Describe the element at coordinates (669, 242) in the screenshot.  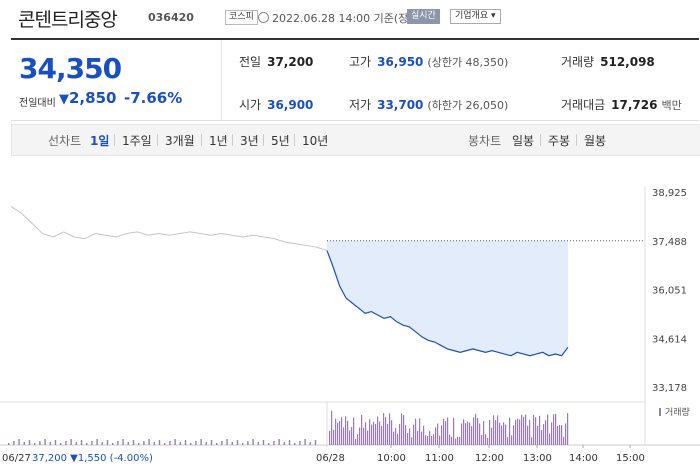
I see `y-tick-label: 37,488` at that location.